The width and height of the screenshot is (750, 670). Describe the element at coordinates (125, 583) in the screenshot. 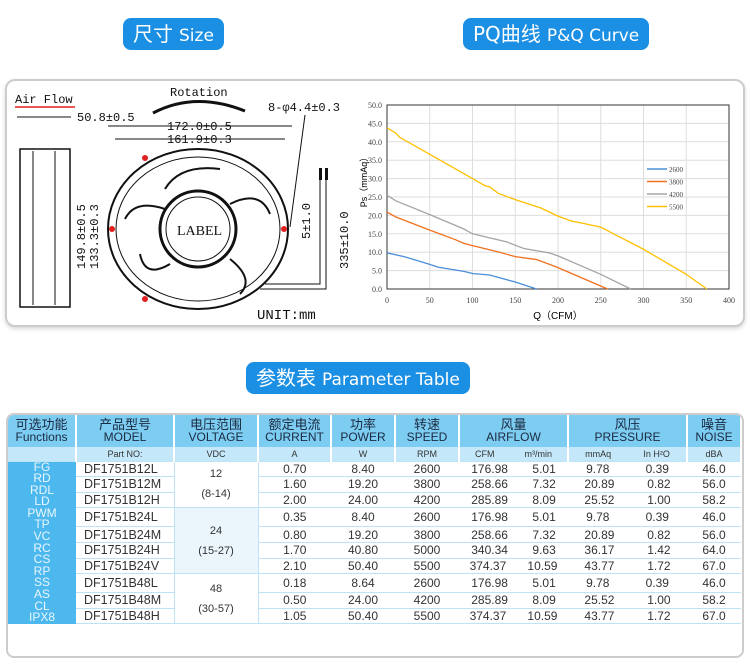

I see `model-cell: DF1751B48L` at that location.